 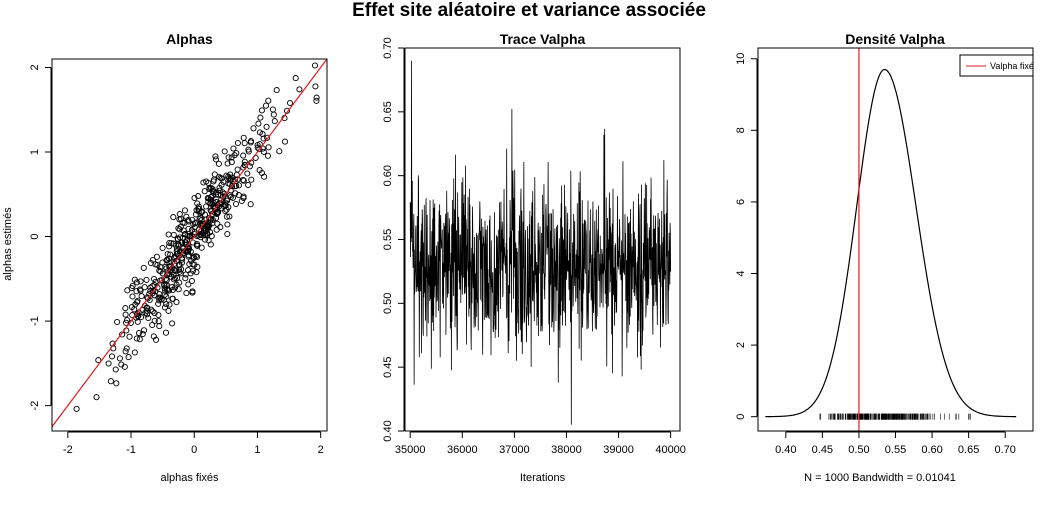 I want to click on density-y-tick-label: 2, so click(x=741, y=345).